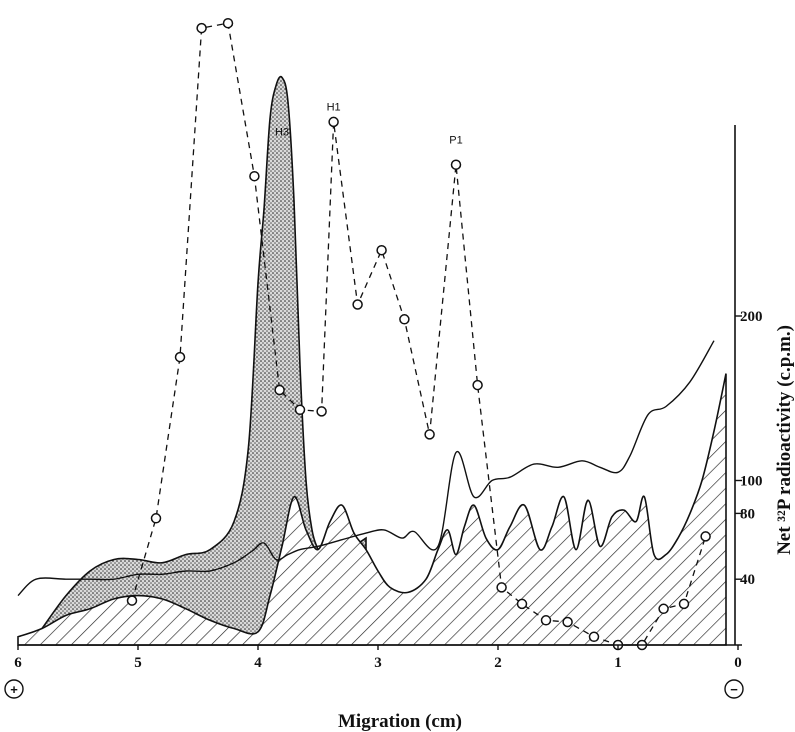 Image resolution: width=795 pixels, height=732 pixels. Describe the element at coordinates (334, 108) in the screenshot. I see `peak-label-h1: H1` at that location.